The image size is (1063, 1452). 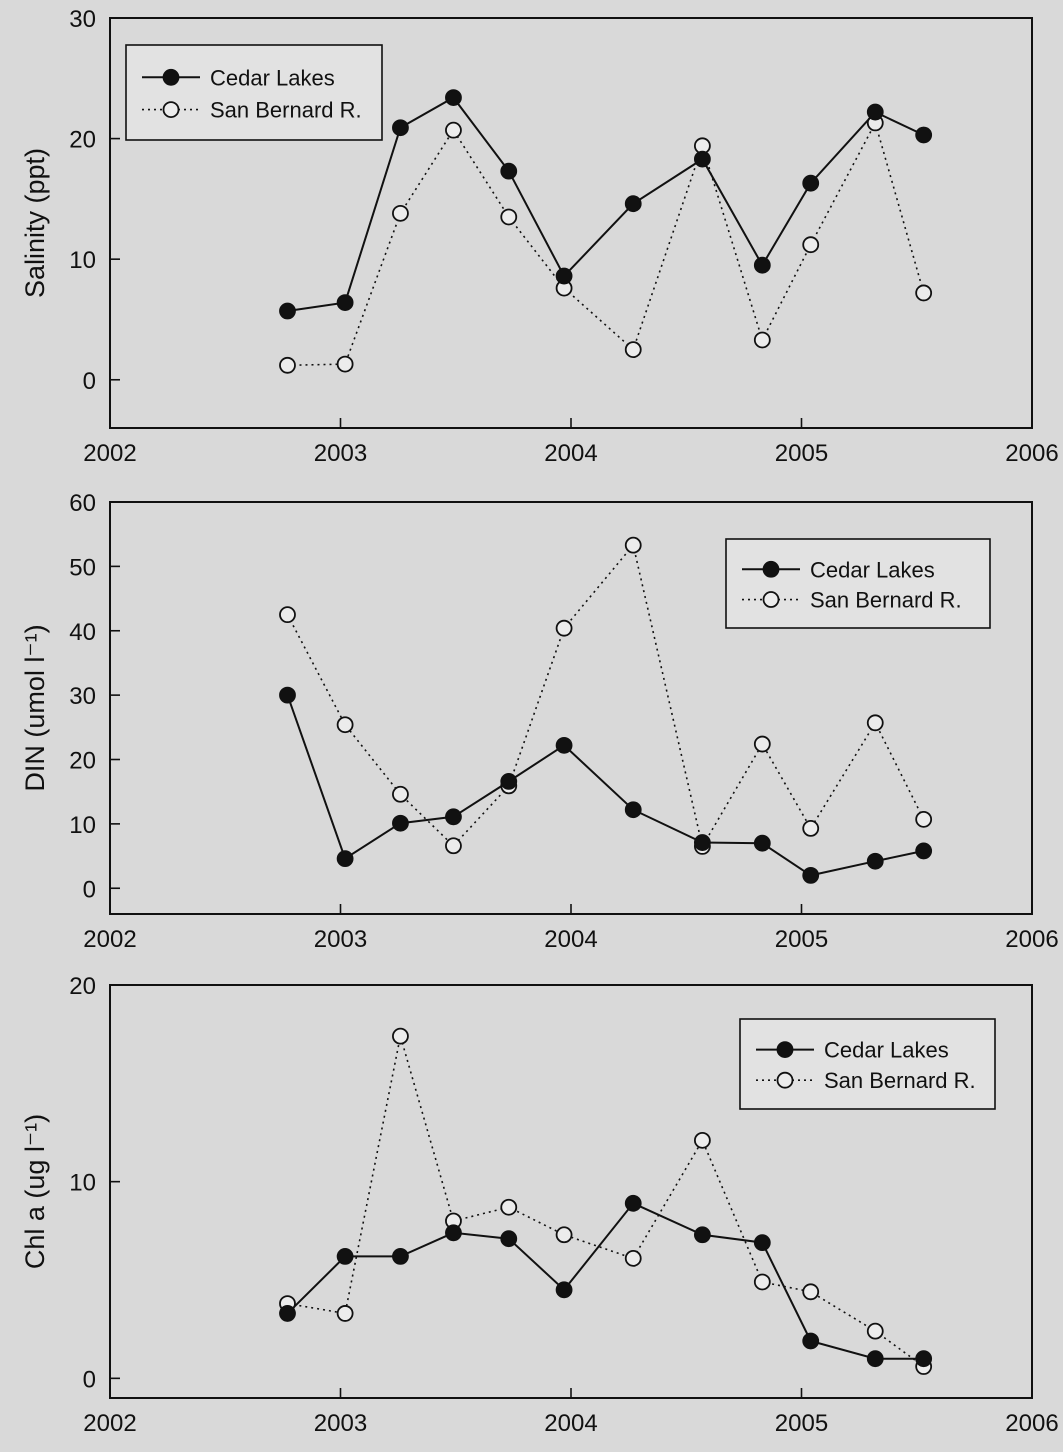 What do you see at coordinates (89, 1379) in the screenshot?
I see `y-tick-label: 0` at bounding box center [89, 1379].